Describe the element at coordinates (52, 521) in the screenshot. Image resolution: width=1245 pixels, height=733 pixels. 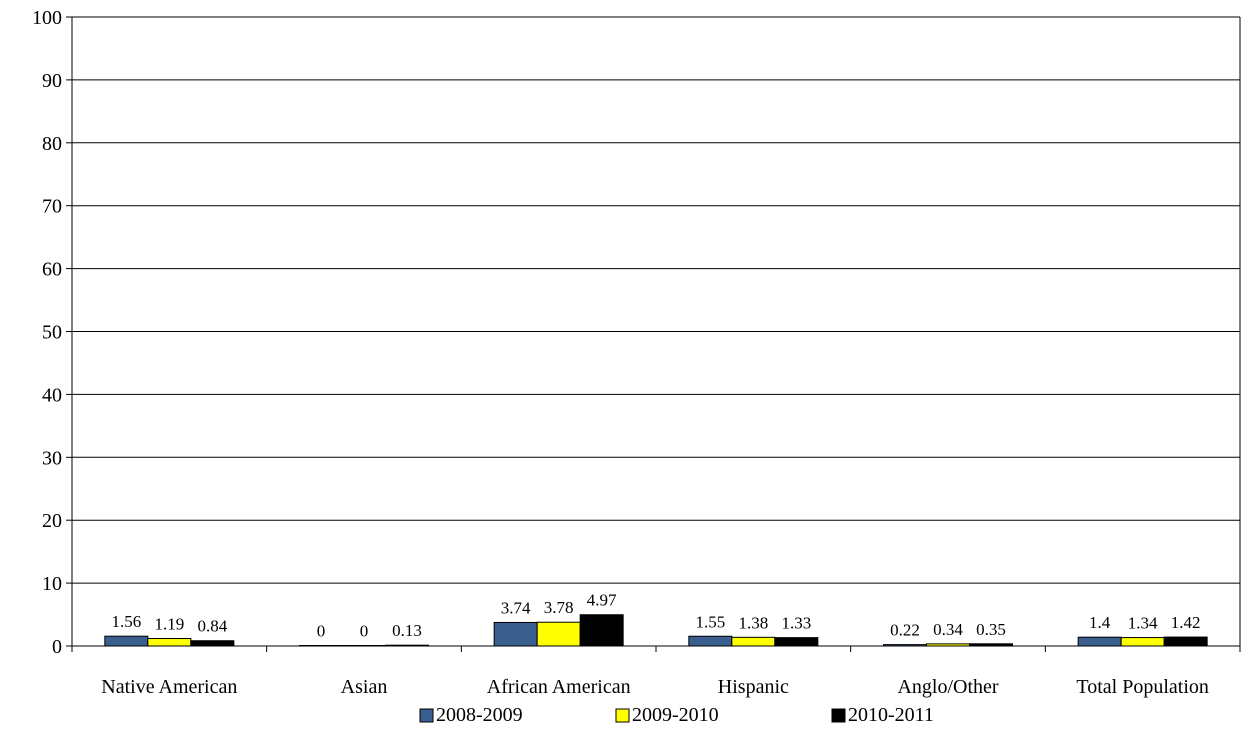
I see `y-tick-label: 20` at that location.